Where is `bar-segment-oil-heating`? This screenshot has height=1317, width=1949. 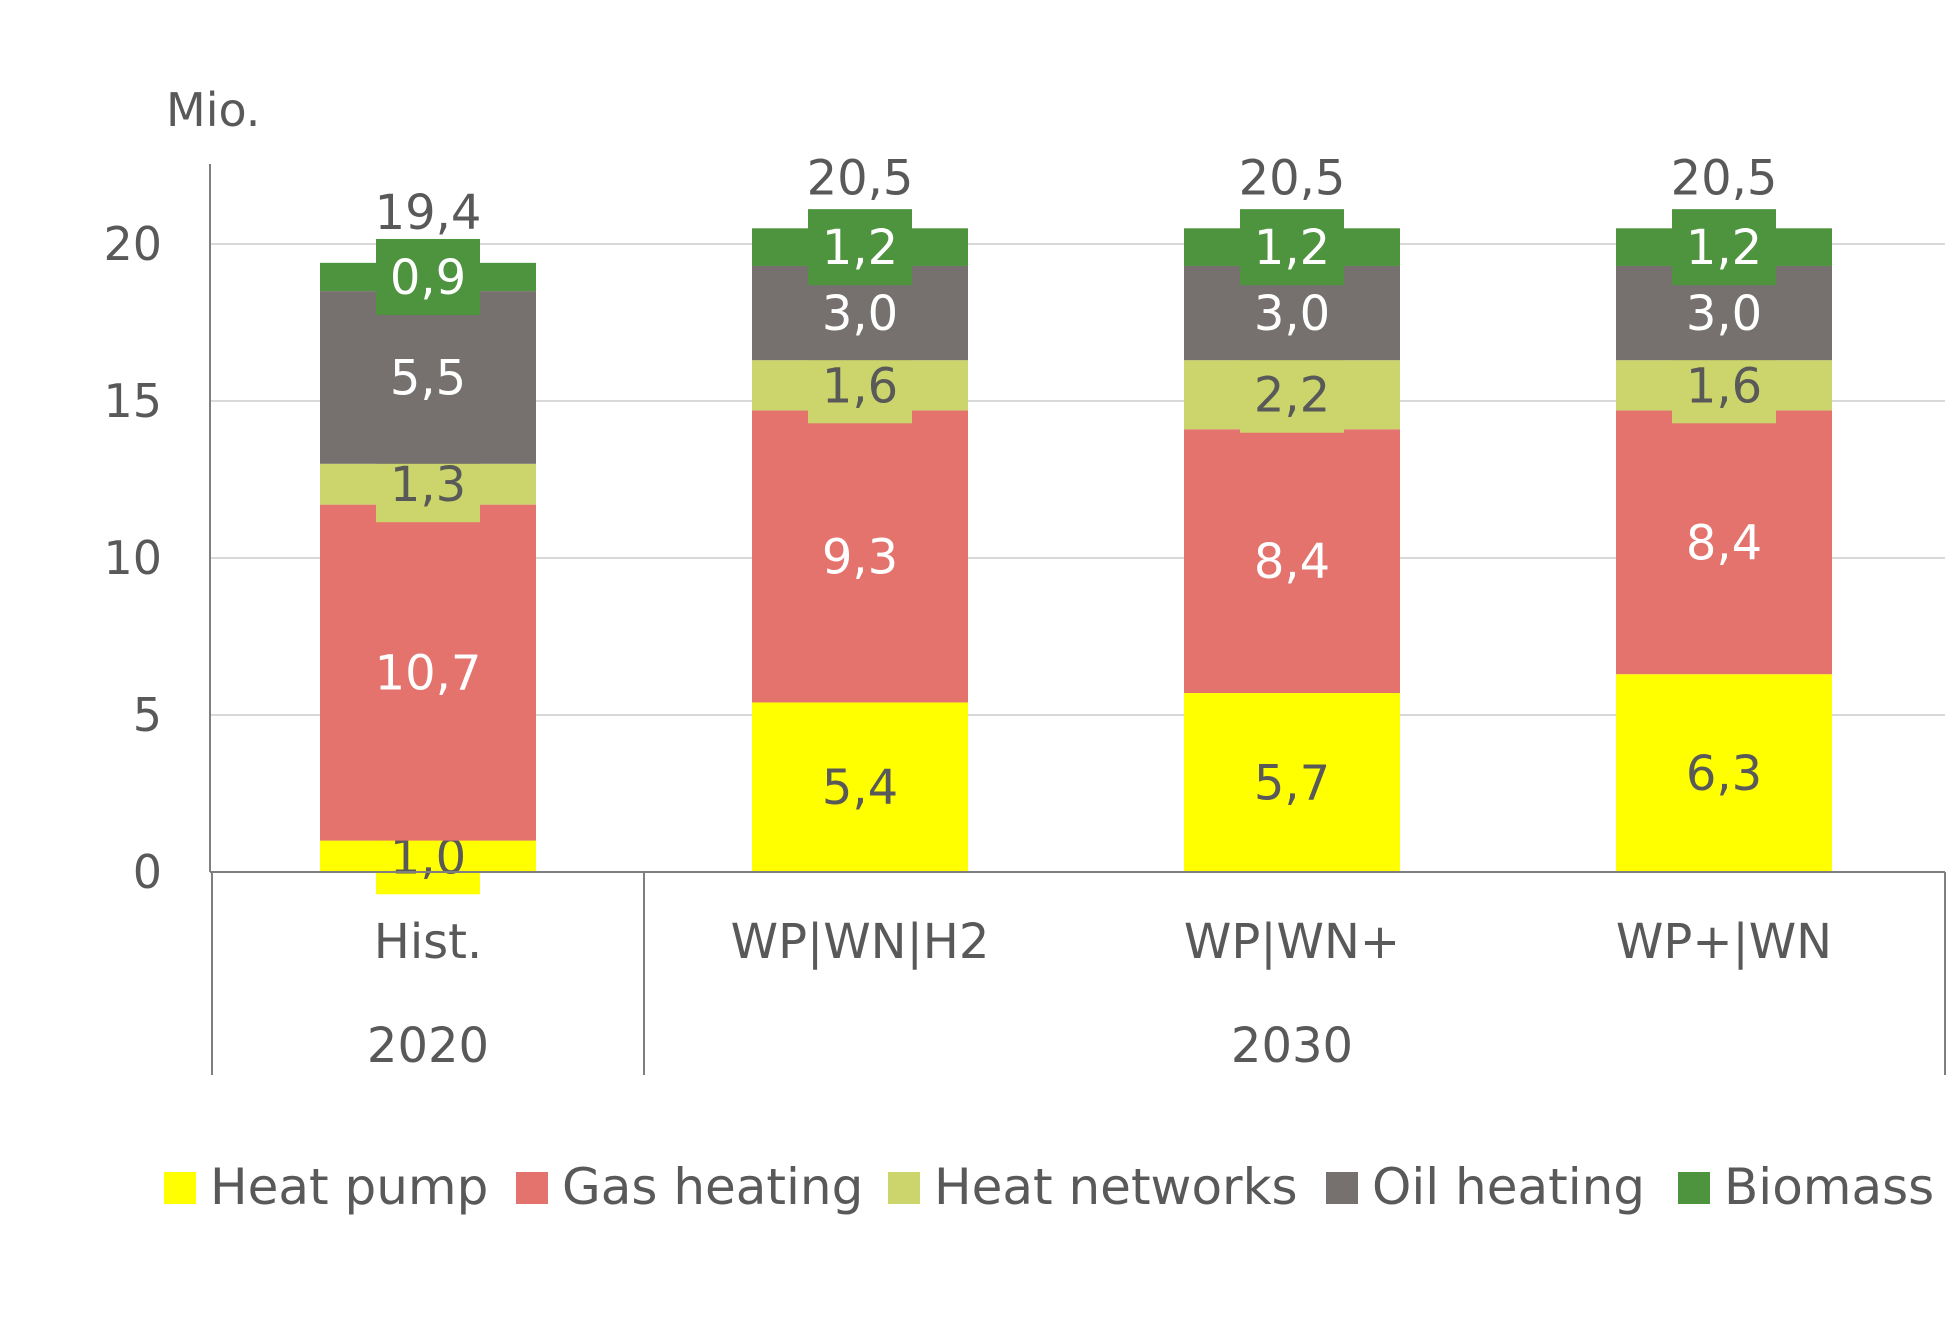
bar-segment-oil-heating is located at coordinates (428, 377).